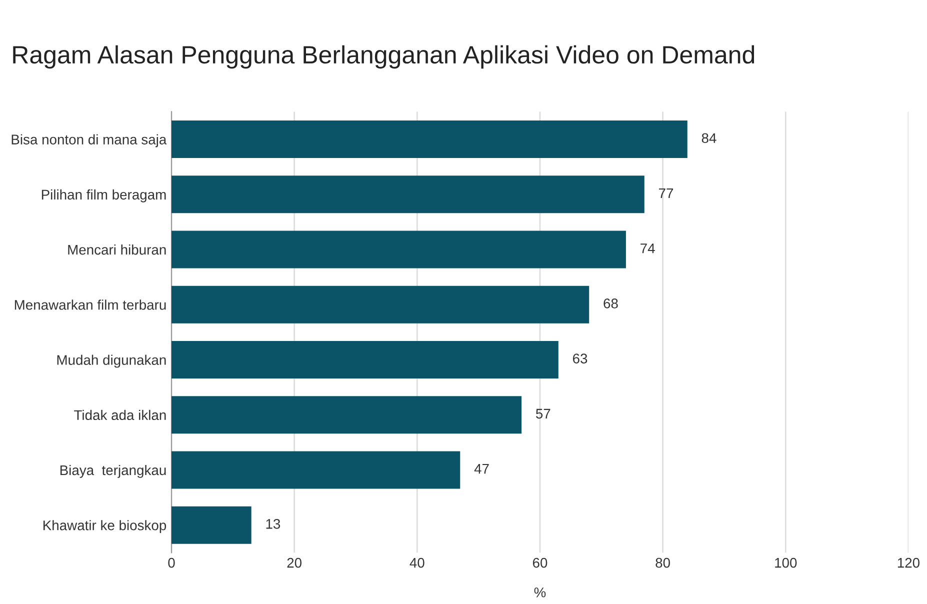 This screenshot has width=927, height=604. Describe the element at coordinates (104, 527) in the screenshot. I see `y-tick-label: Khawatir ke bioskop` at that location.